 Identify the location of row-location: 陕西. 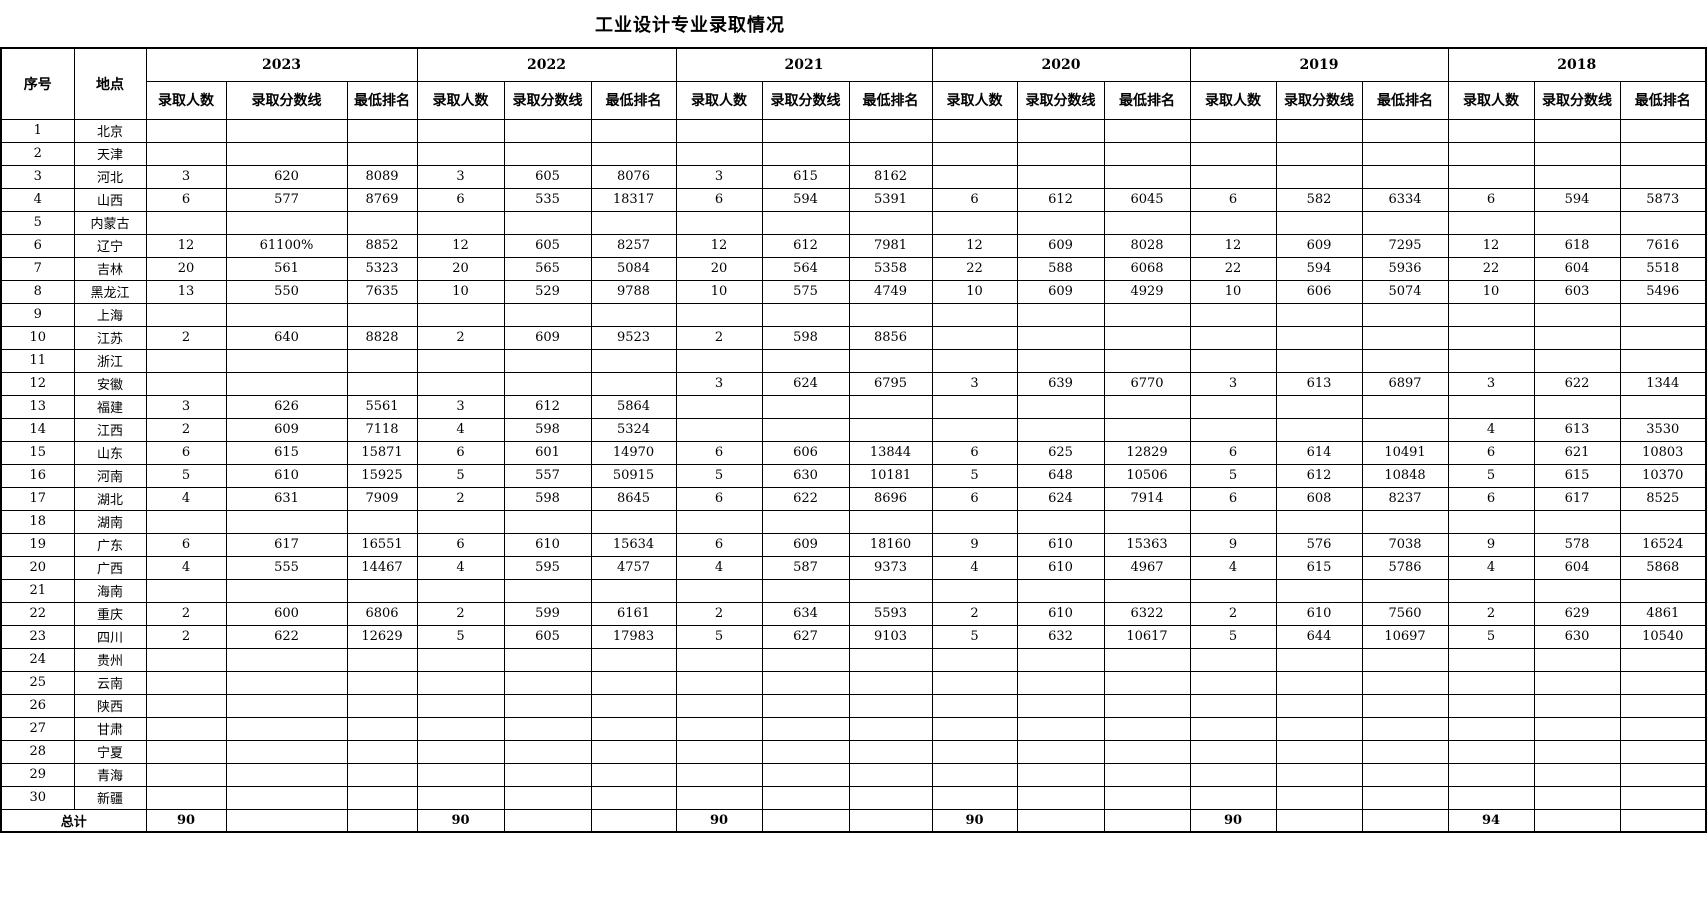
(110, 705).